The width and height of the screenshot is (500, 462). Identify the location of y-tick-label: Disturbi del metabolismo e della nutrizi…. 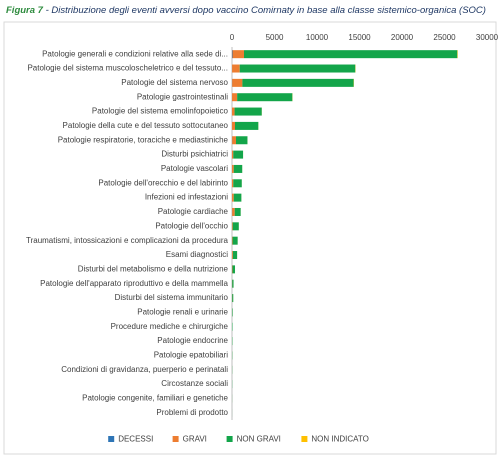
(153, 268).